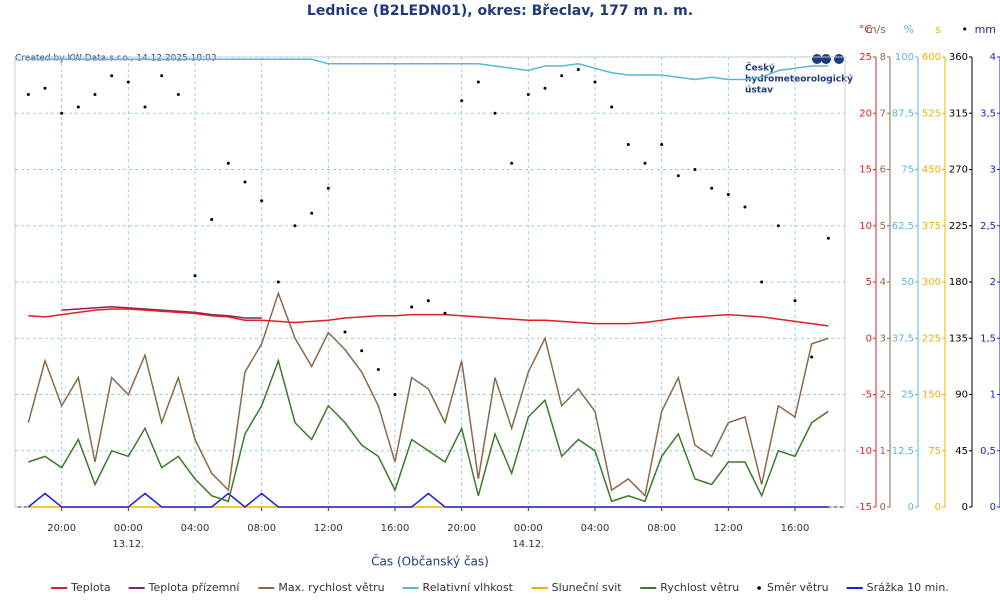 Image resolution: width=1000 pixels, height=600 pixels. Describe the element at coordinates (864, 451) in the screenshot. I see `y-tick-label: -10` at that location.